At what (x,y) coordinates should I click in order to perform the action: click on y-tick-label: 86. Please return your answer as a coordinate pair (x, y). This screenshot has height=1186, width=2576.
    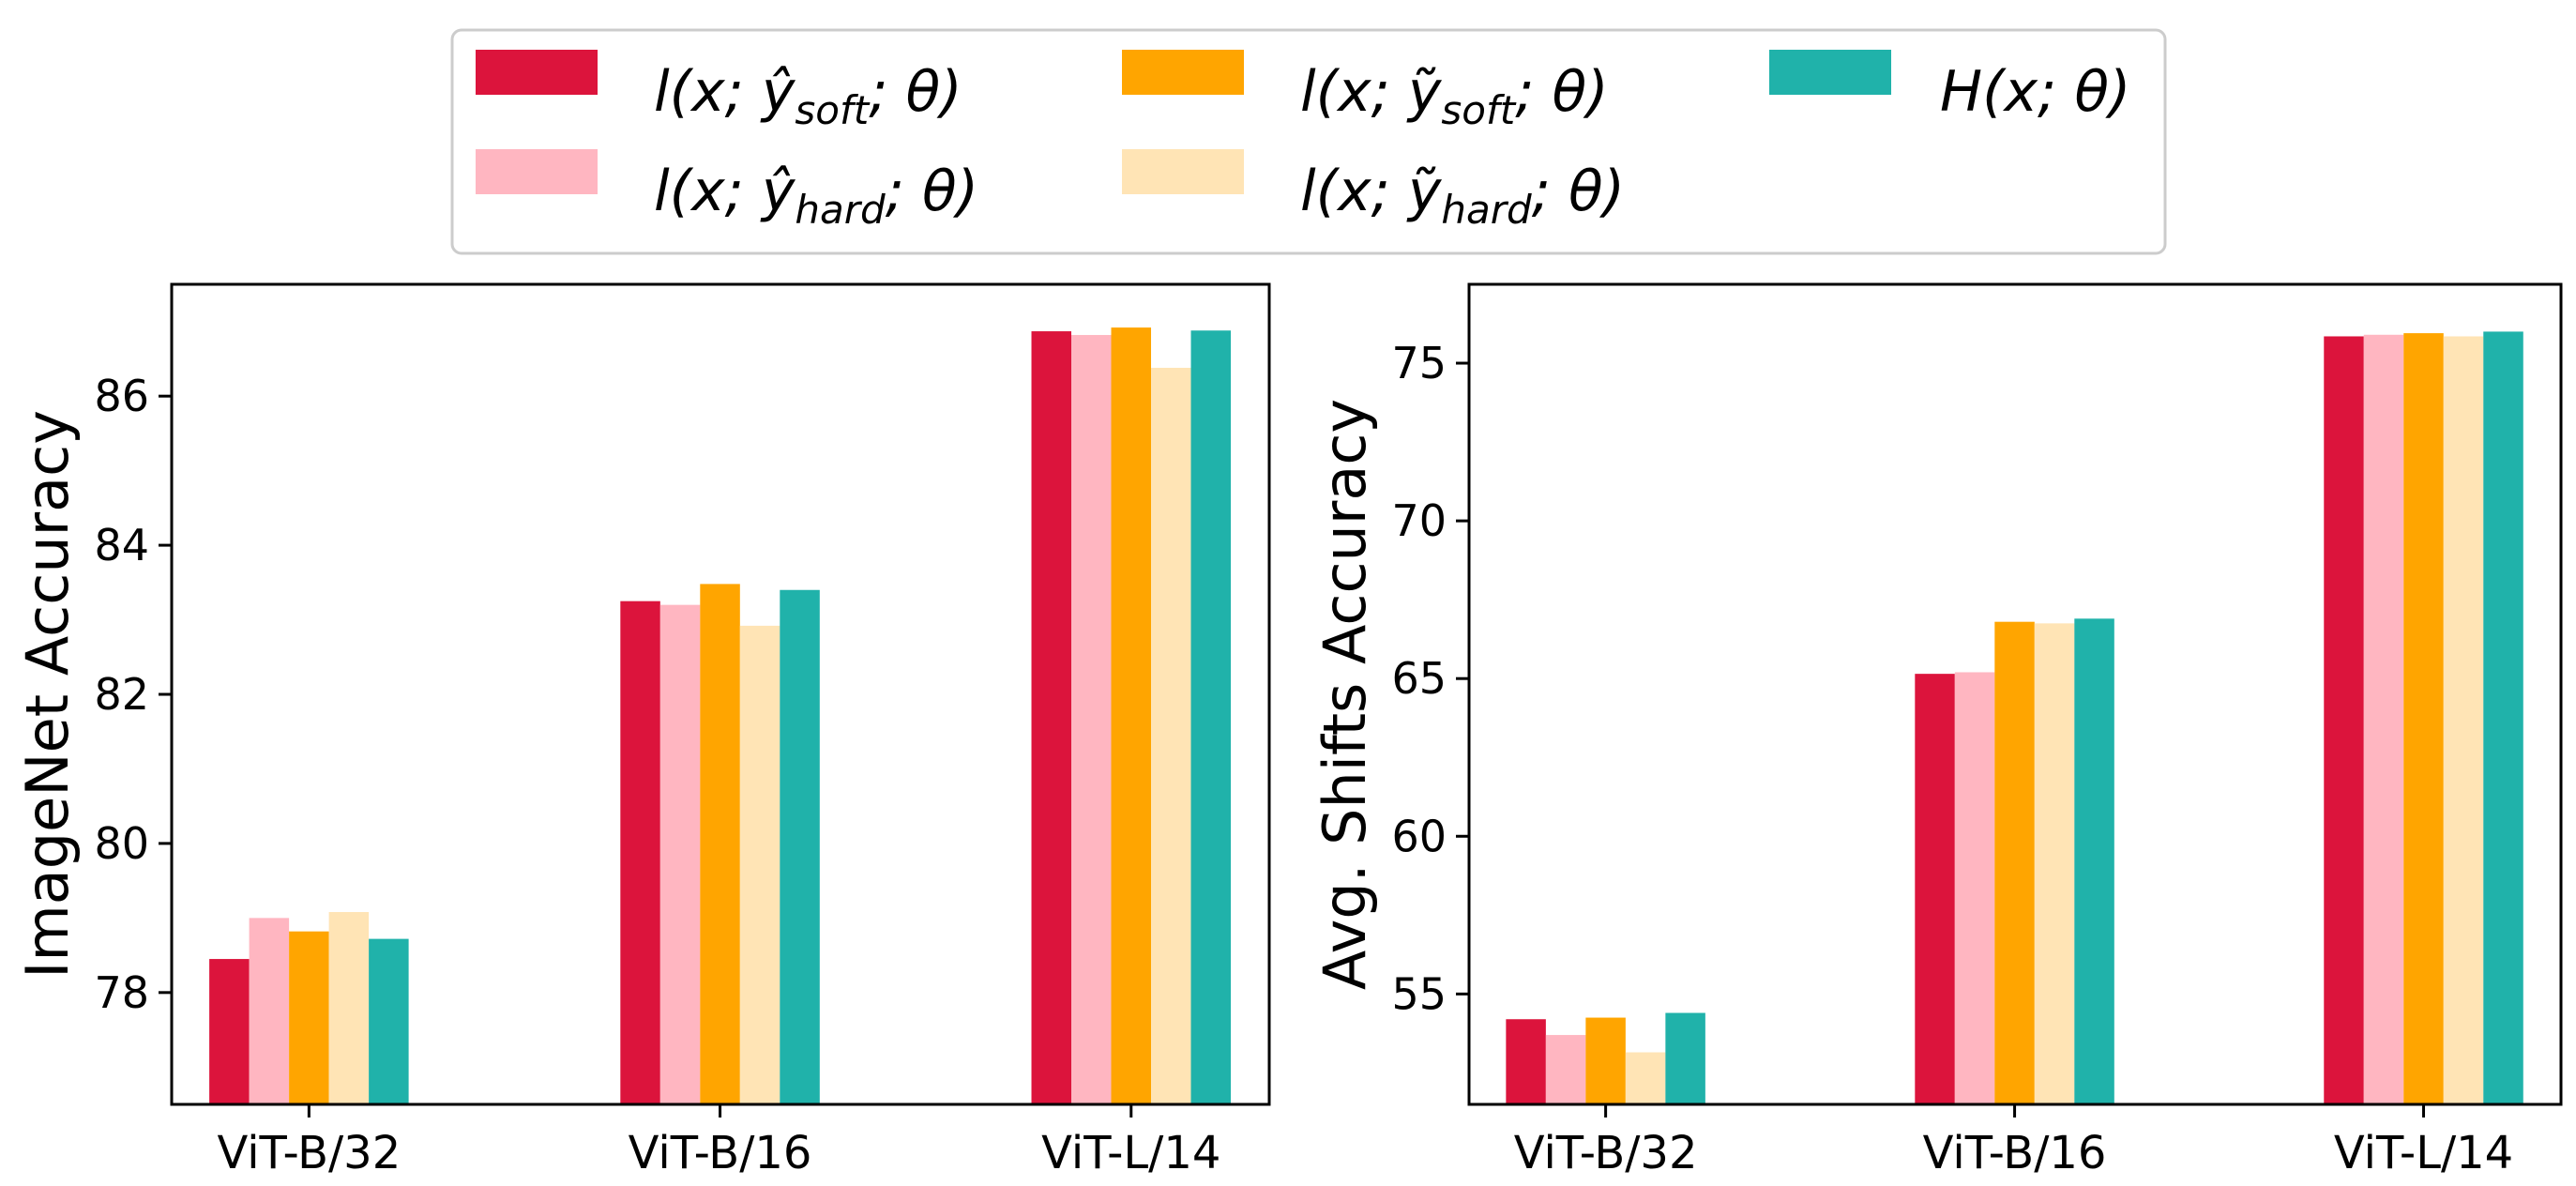
    Looking at the image, I should click on (121, 396).